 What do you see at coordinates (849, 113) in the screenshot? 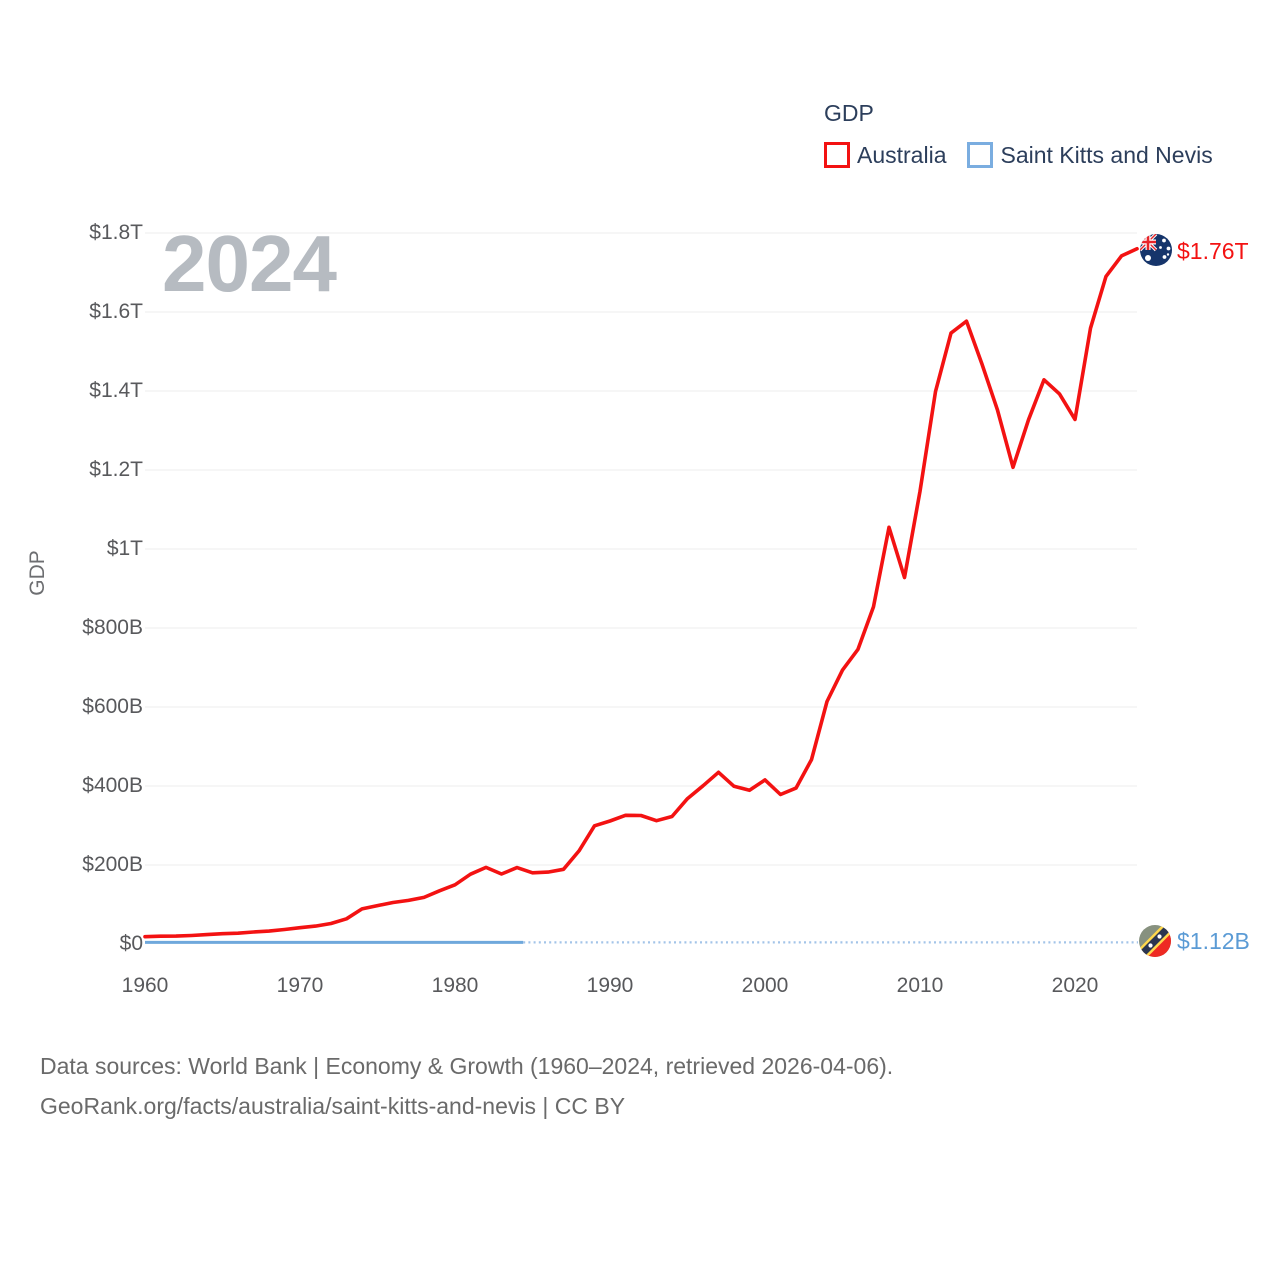
I see `legend-title: GDP` at bounding box center [849, 113].